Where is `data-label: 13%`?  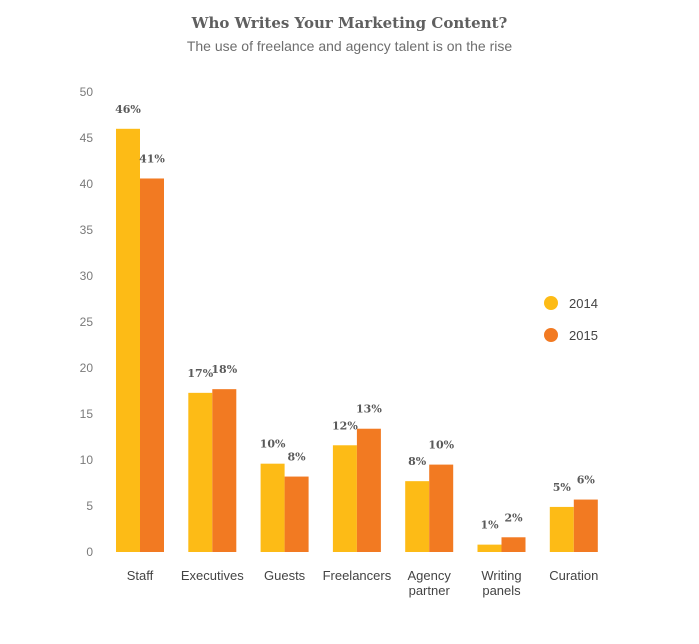
data-label: 13% is located at coordinates (369, 409).